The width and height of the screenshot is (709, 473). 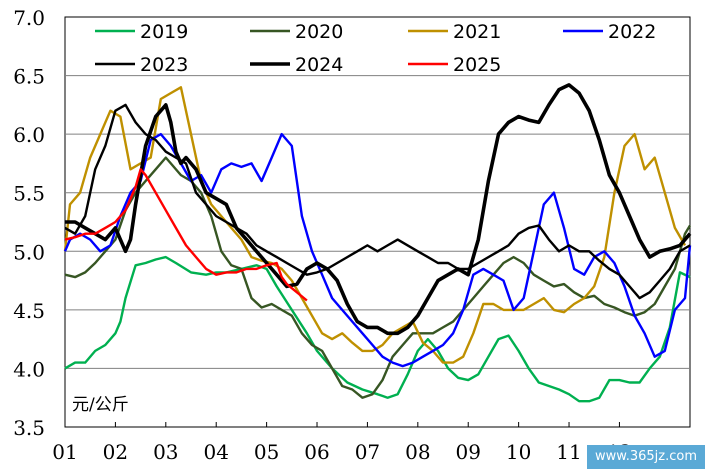 I want to click on y-tick-label: 5.0, so click(x=29, y=252).